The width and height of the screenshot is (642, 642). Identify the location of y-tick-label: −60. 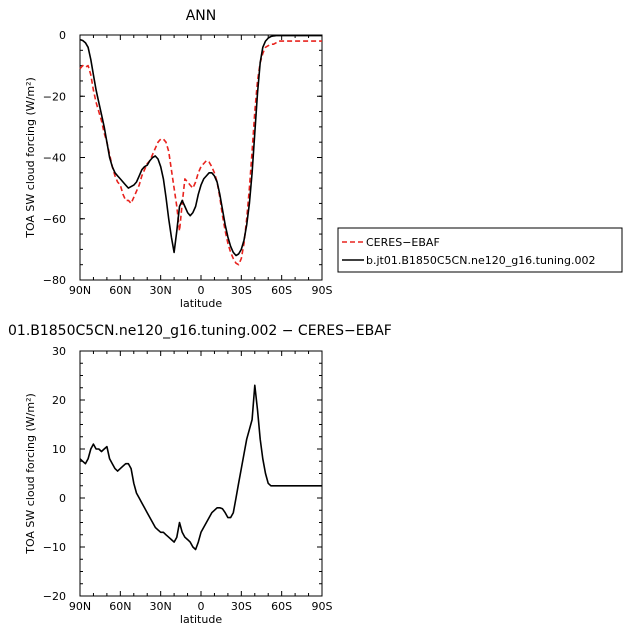
(54, 219).